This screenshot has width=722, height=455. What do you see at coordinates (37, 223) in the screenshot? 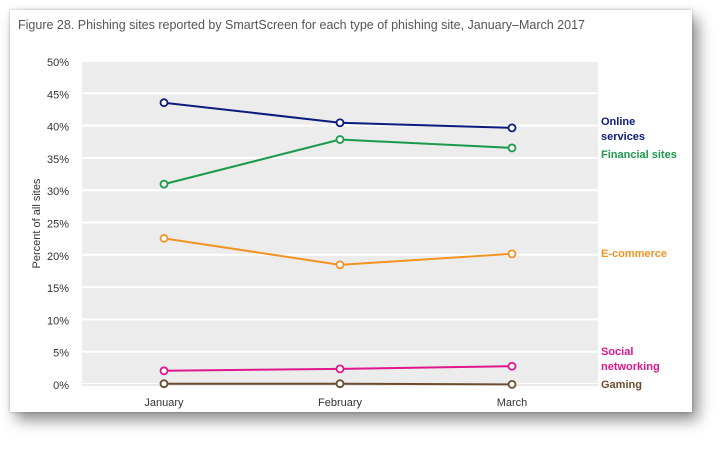
I see `y-axis-label: Percent of all sites` at bounding box center [37, 223].